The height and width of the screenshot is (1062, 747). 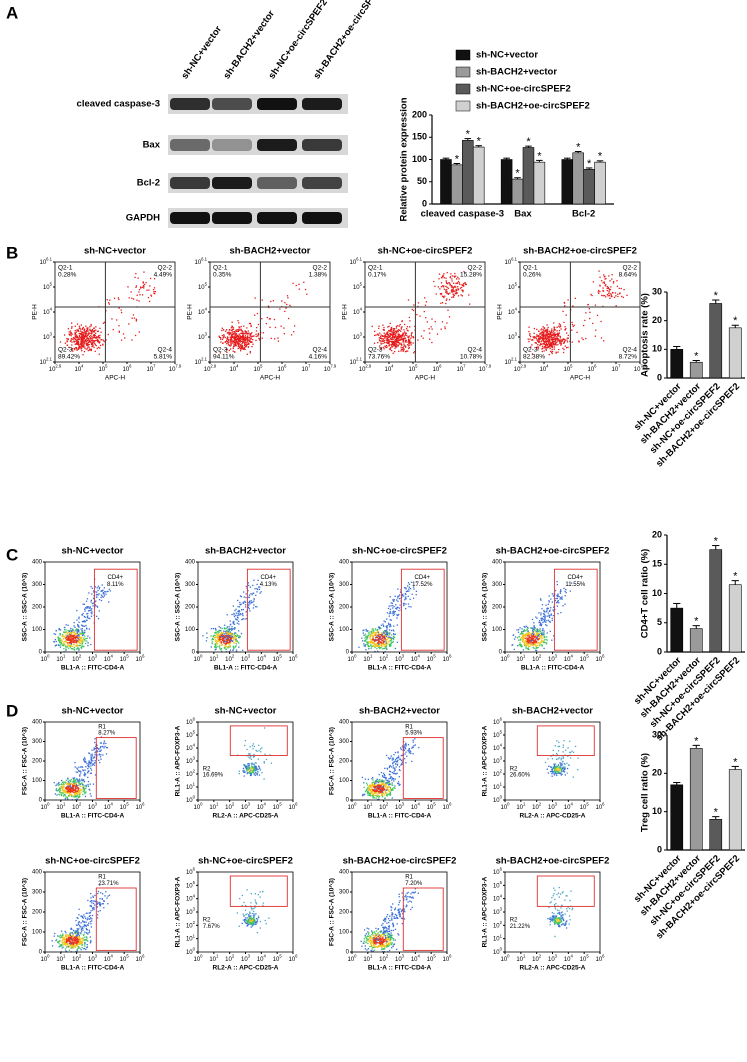 What do you see at coordinates (115, 609) in the screenshot?
I see `gate` at bounding box center [115, 609].